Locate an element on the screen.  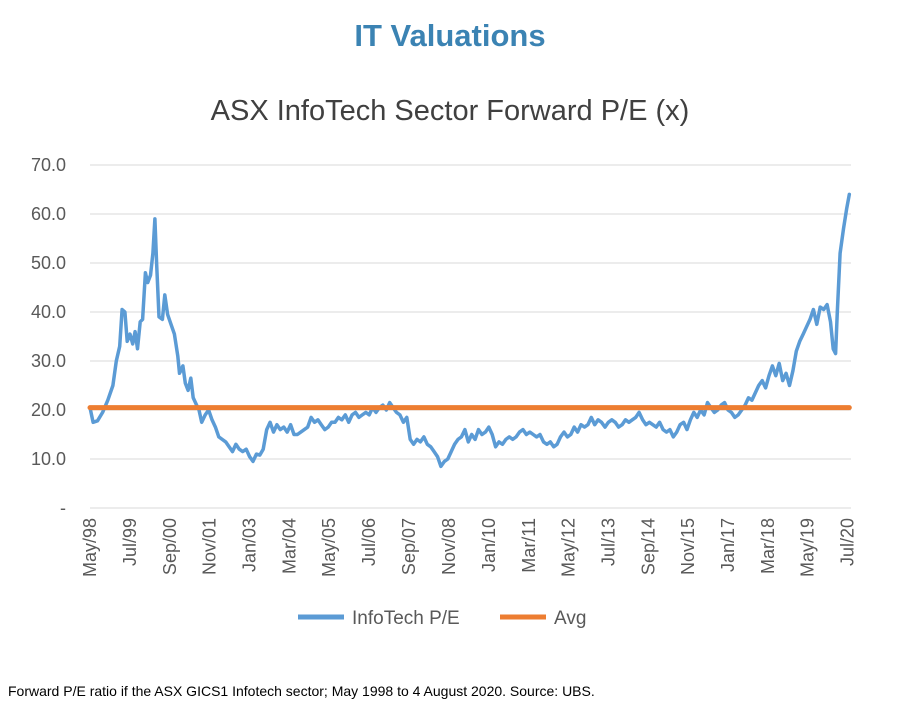
x-tick-label: Nov/15 is located at coordinates (688, 546).